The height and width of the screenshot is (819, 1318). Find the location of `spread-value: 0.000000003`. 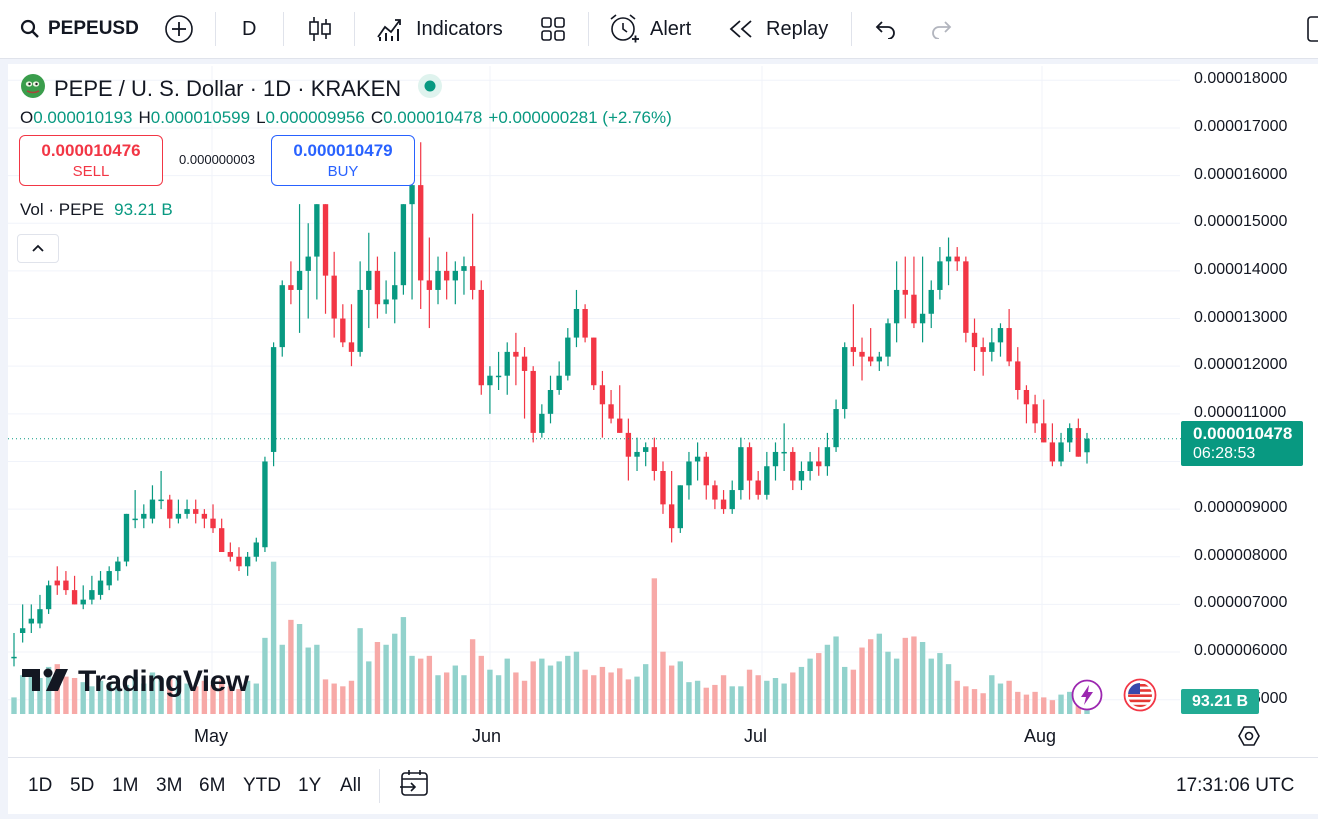

spread-value: 0.000000003 is located at coordinates (217, 159).